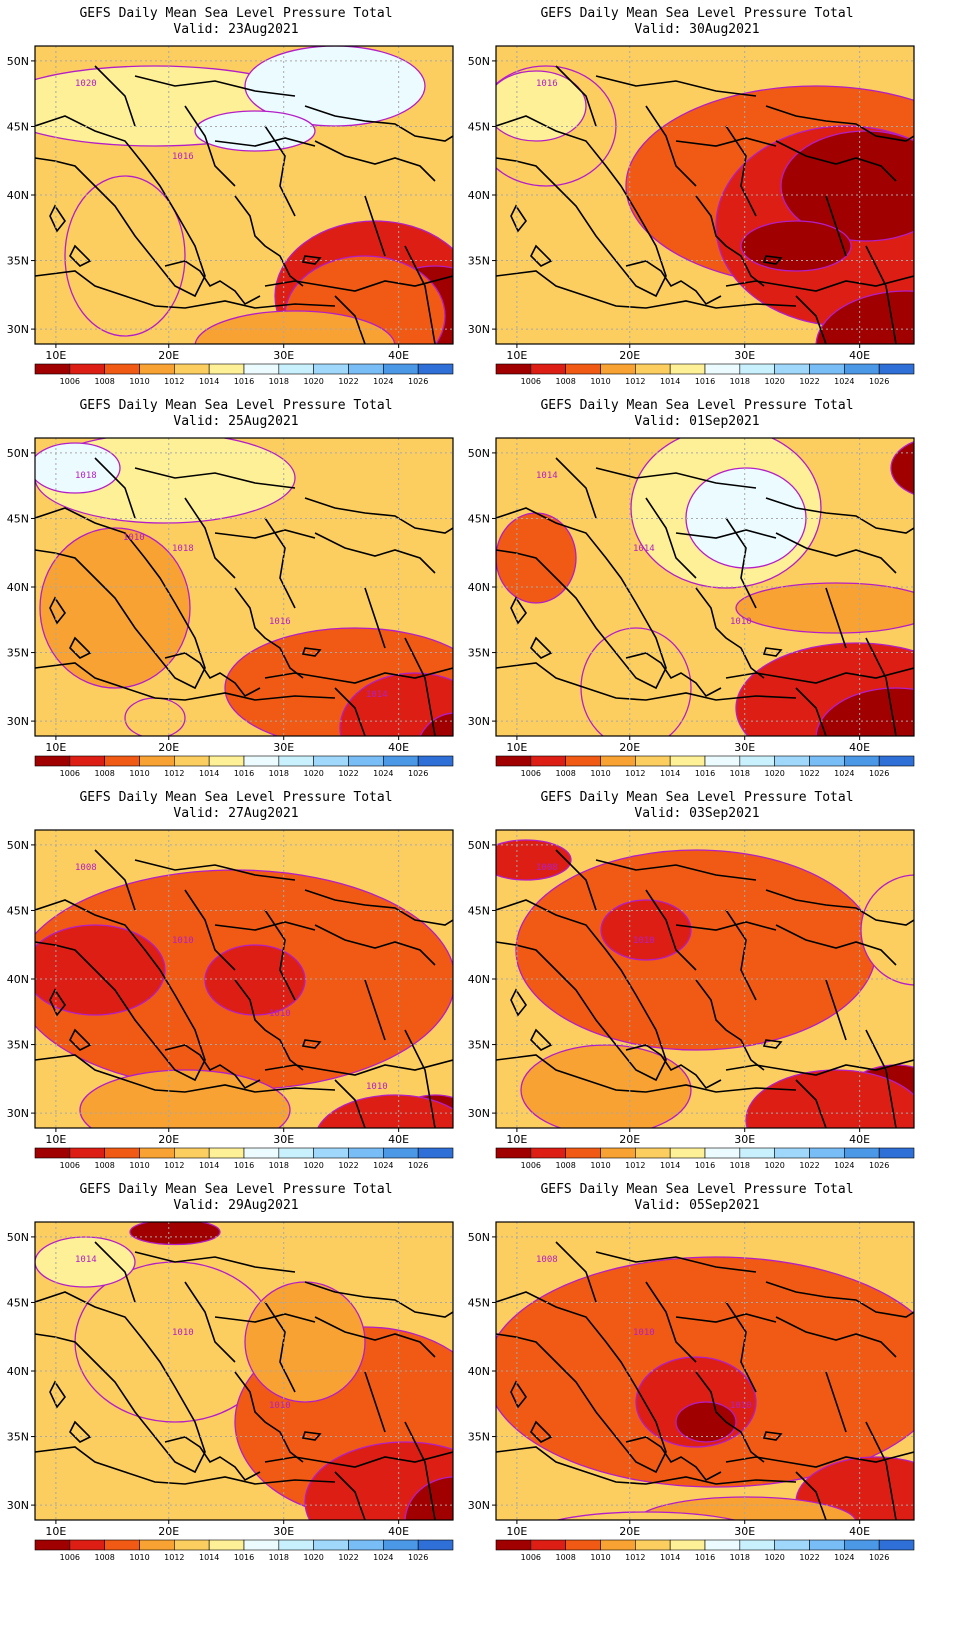 The width and height of the screenshot is (964, 1640). Describe the element at coordinates (86, 1260) in the screenshot. I see `contour-label: 1014` at that location.